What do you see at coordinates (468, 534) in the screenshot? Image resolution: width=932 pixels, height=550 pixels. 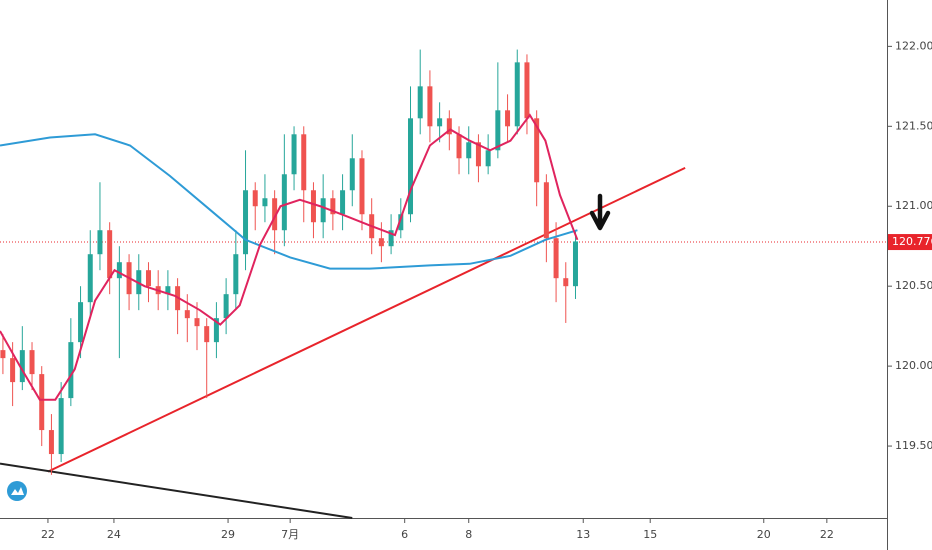 I see `x-tick-label: 8` at bounding box center [468, 534].